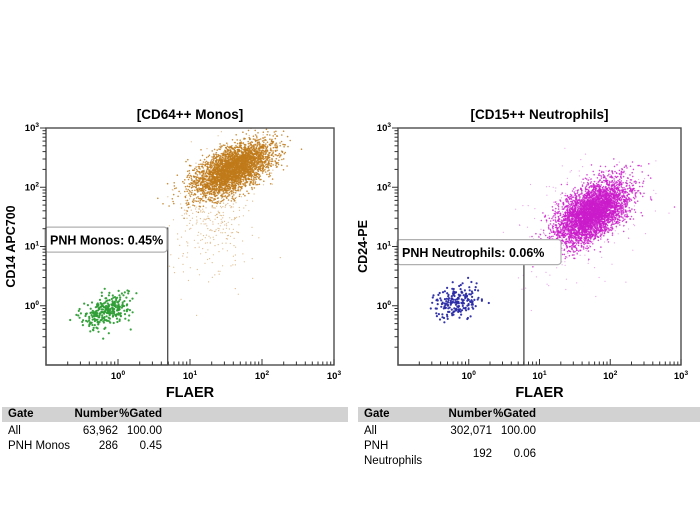 The height and width of the screenshot is (531, 700). I want to click on gate-label: PNH Neutrophils: 0.06%, so click(473, 253).